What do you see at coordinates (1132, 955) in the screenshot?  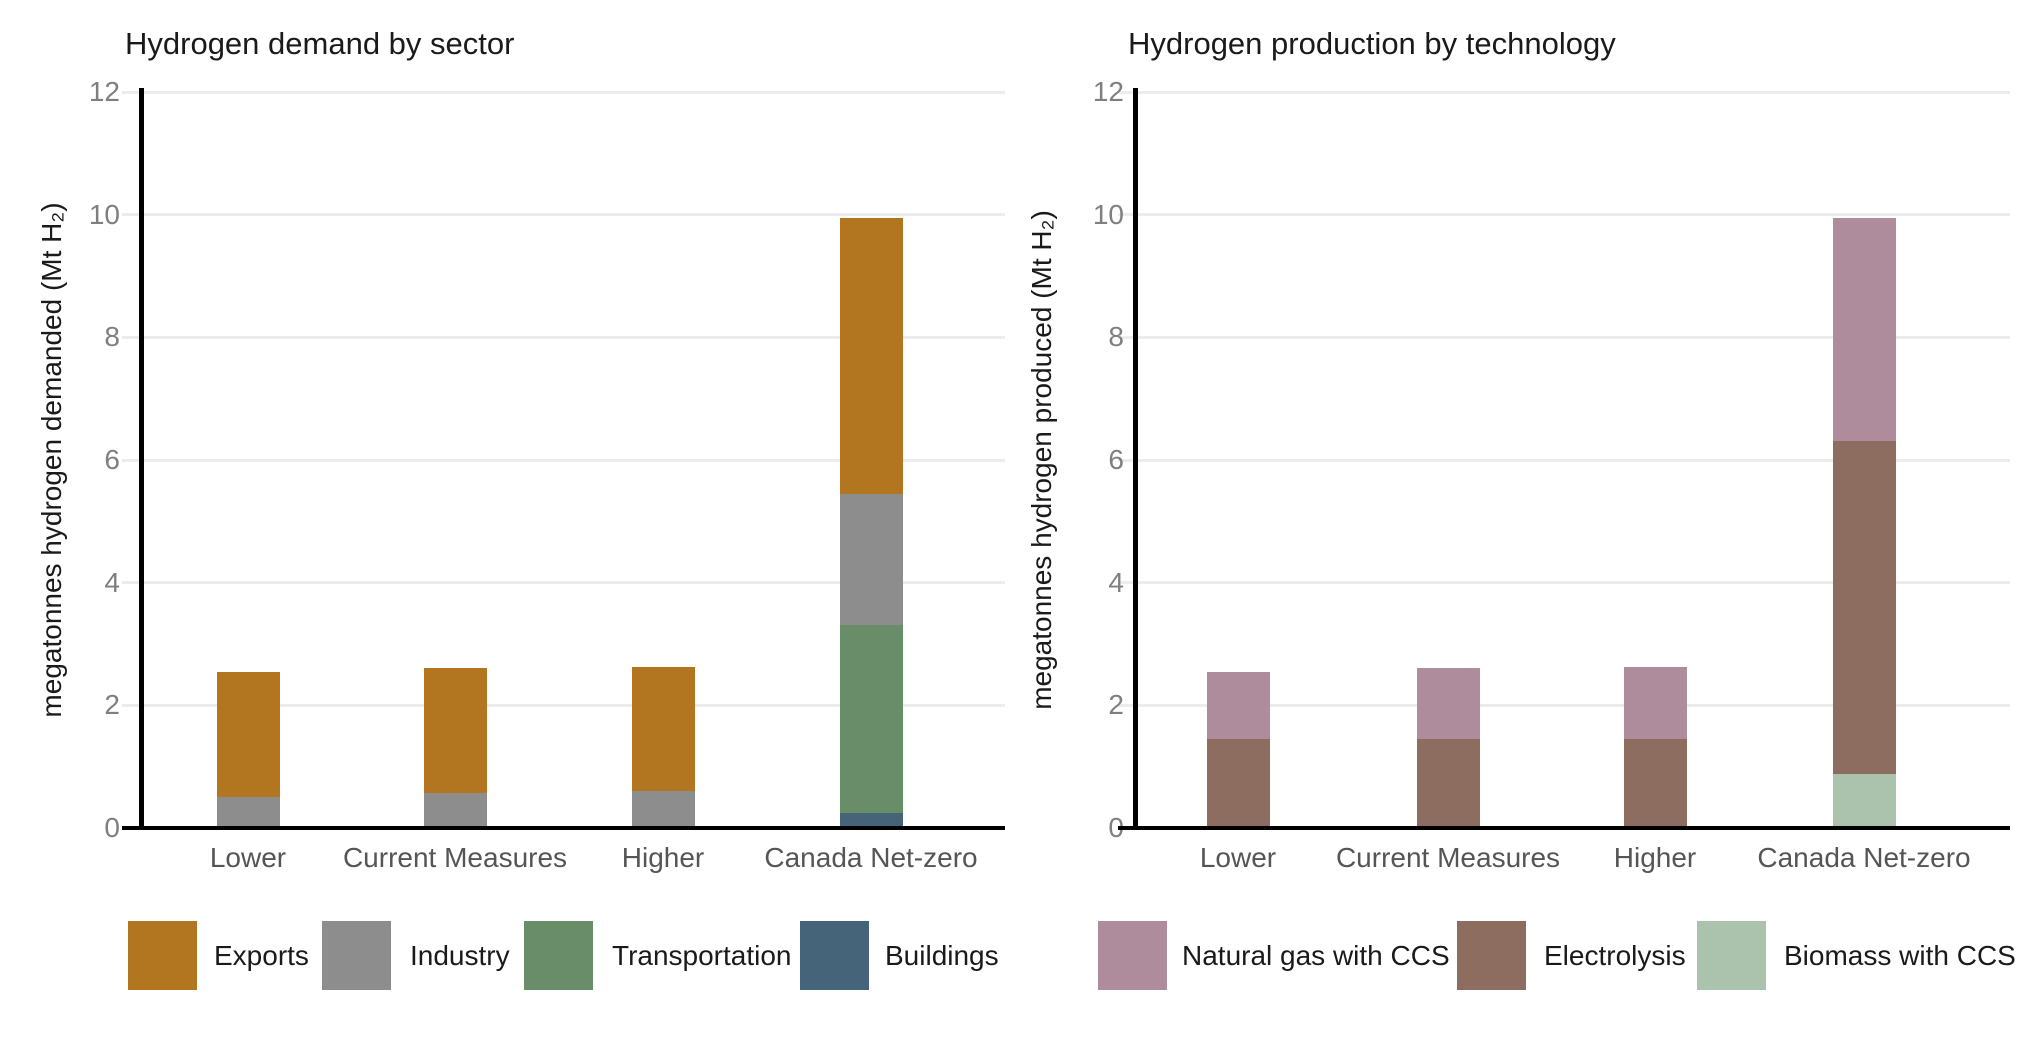 I see `legend-swatch-natural-gas-with-ccs` at bounding box center [1132, 955].